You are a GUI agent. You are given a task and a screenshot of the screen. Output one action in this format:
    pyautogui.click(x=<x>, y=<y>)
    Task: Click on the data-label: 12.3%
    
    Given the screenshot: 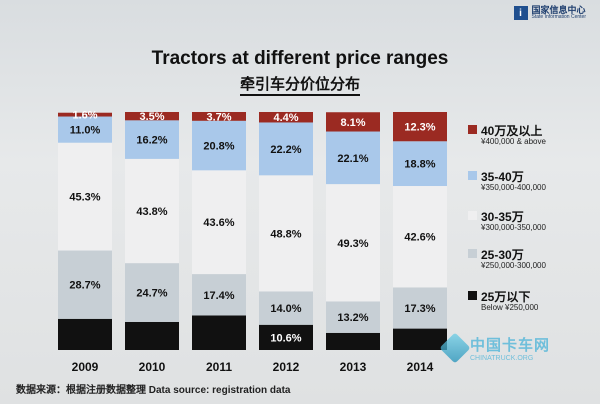 What is the action you would take?
    pyautogui.click(x=419, y=128)
    